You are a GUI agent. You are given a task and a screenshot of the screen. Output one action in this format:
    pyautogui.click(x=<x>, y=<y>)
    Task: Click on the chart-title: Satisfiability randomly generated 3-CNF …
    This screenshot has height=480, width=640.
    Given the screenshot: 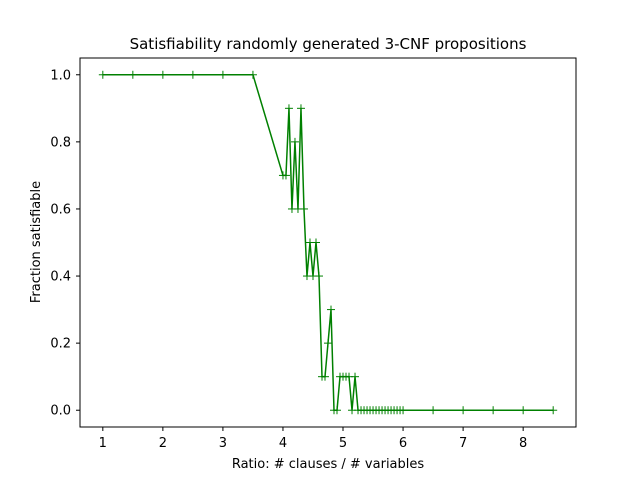 What is the action you would take?
    pyautogui.click(x=328, y=44)
    